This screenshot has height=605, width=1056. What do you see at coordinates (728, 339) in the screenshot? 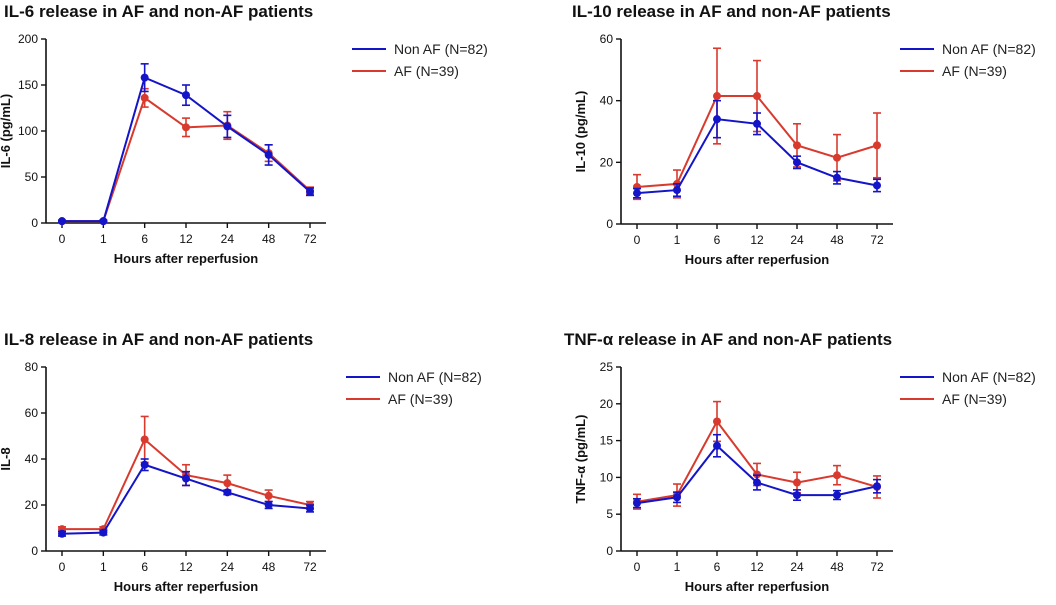
I see `chart-title: TNF-α release in AF and non-AF patients` at bounding box center [728, 339].